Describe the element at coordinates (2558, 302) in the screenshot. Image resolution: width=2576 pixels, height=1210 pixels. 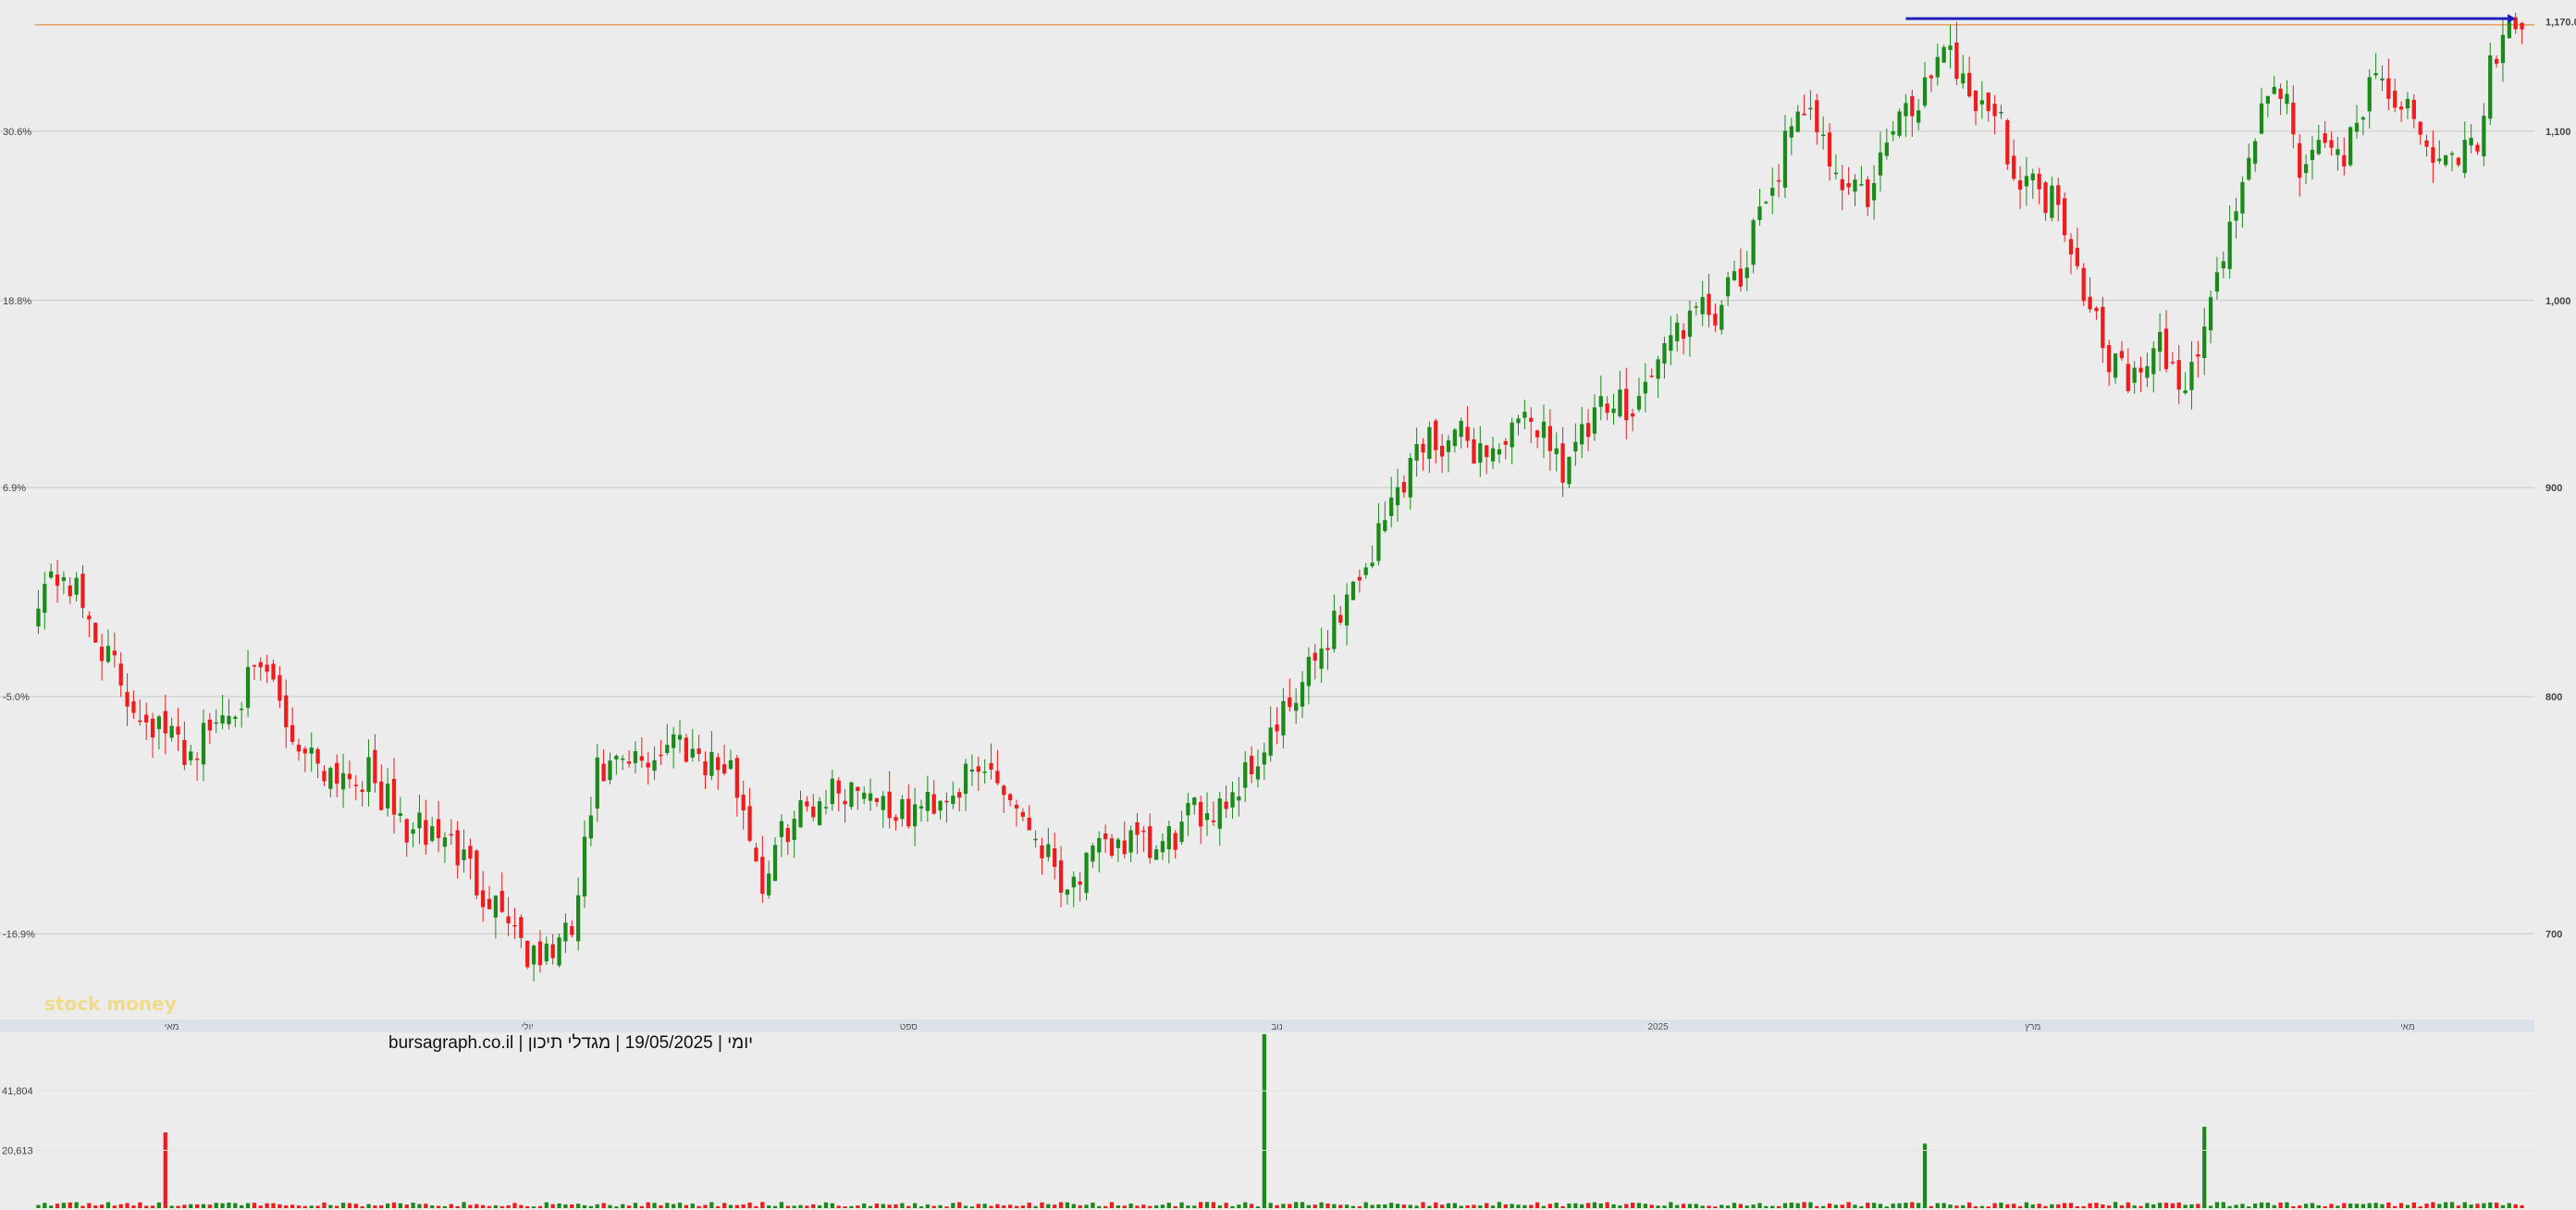
I see `price-tick-label: 1,000` at that location.